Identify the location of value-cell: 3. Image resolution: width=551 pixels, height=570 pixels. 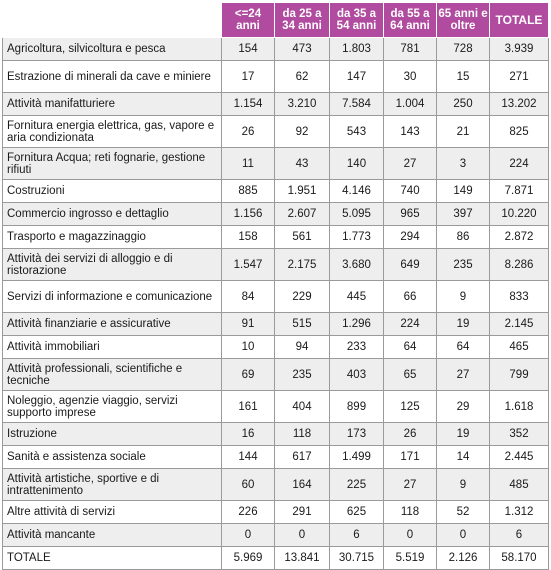
(463, 163).